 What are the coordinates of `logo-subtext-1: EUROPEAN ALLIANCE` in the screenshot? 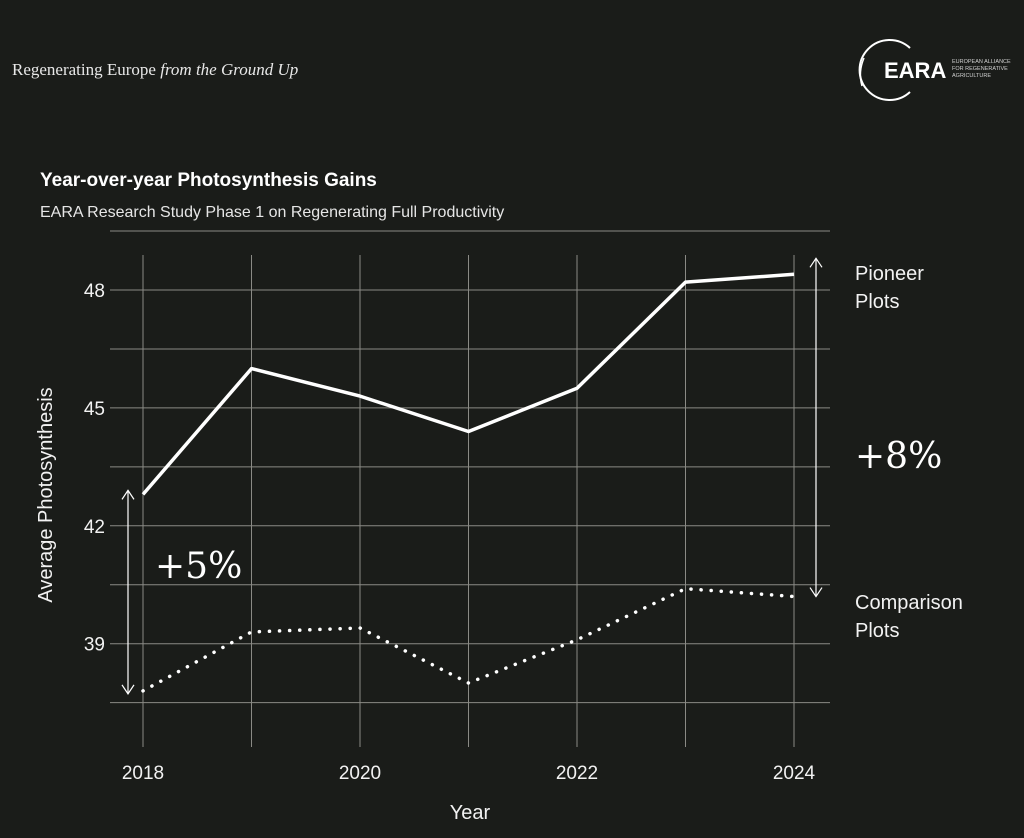 It's located at (981, 62).